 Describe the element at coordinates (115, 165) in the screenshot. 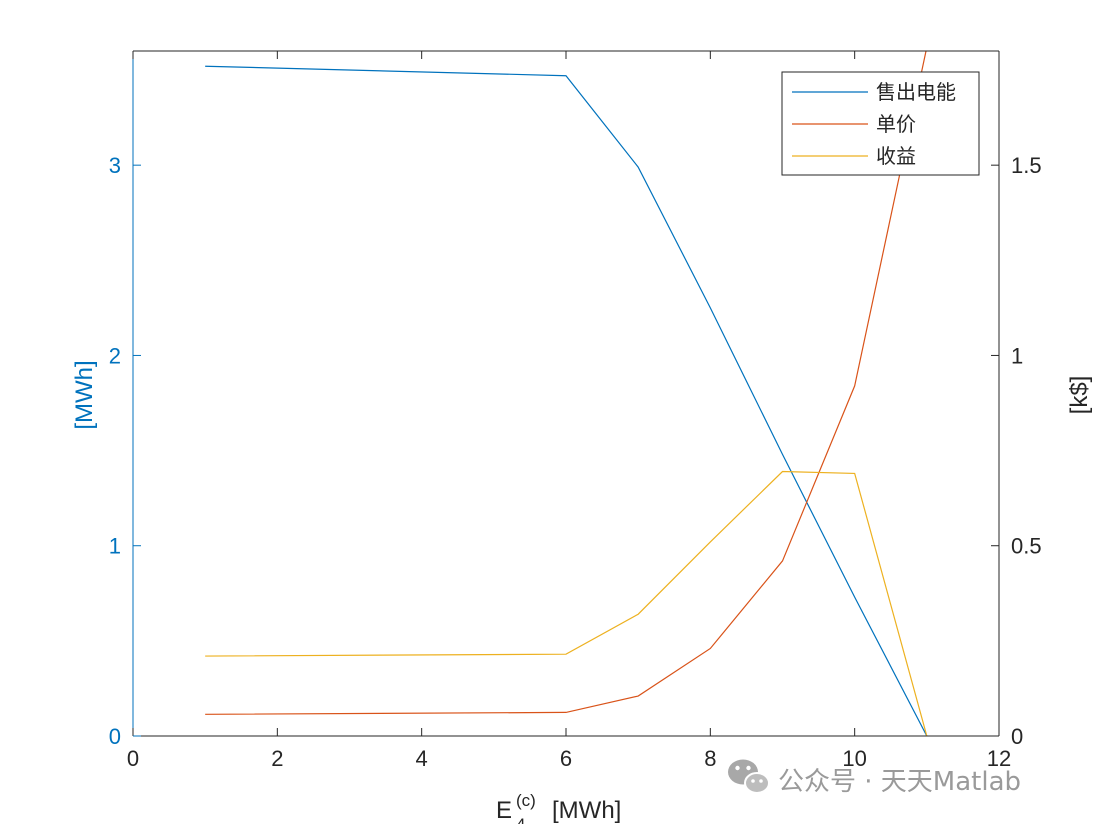

I see `y-left-tick-label-3: 3` at that location.